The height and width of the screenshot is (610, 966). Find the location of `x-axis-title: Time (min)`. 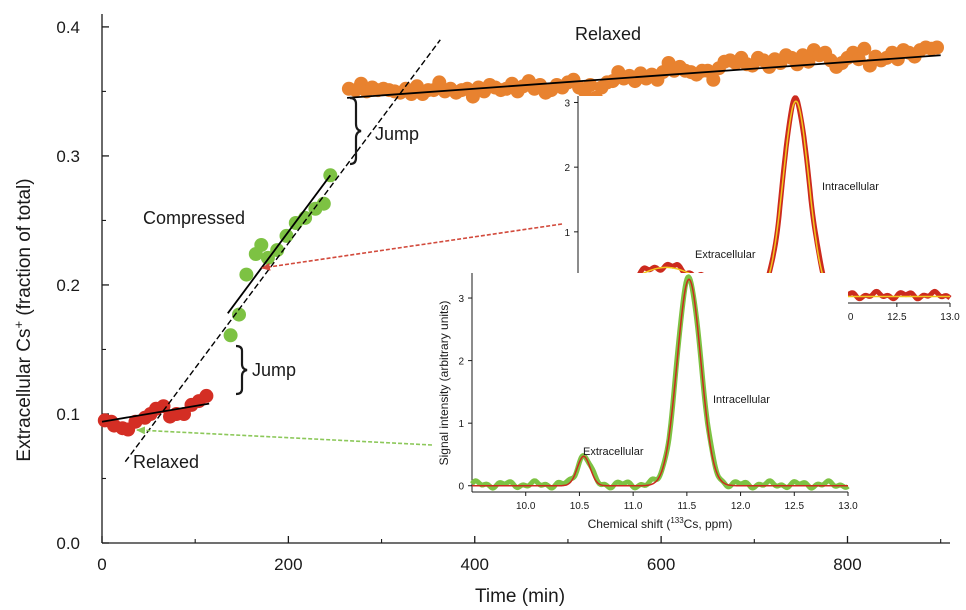

x-axis-title: Time (min) is located at coordinates (520, 596).